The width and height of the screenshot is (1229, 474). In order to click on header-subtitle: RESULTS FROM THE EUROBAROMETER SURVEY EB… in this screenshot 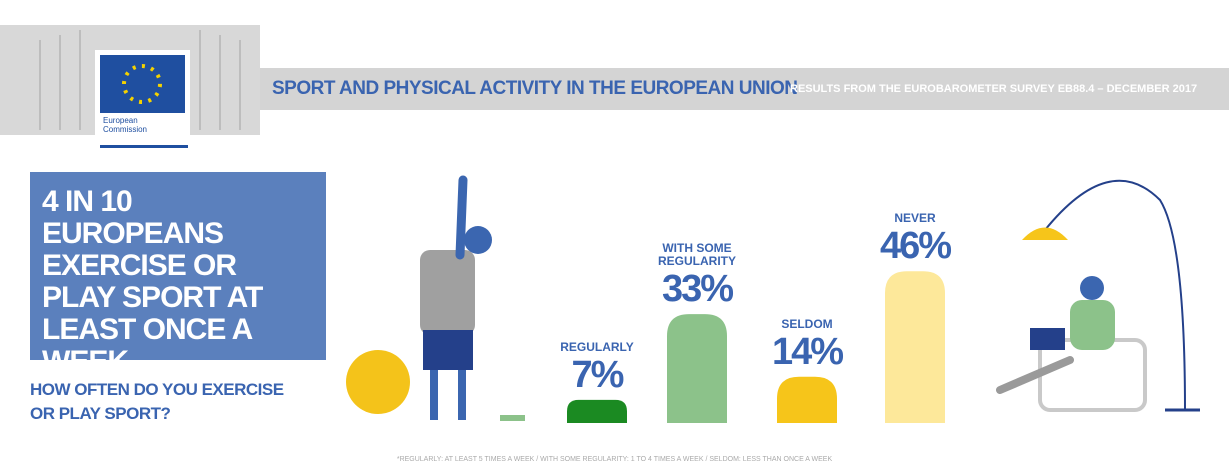, I will do `click(994, 89)`.